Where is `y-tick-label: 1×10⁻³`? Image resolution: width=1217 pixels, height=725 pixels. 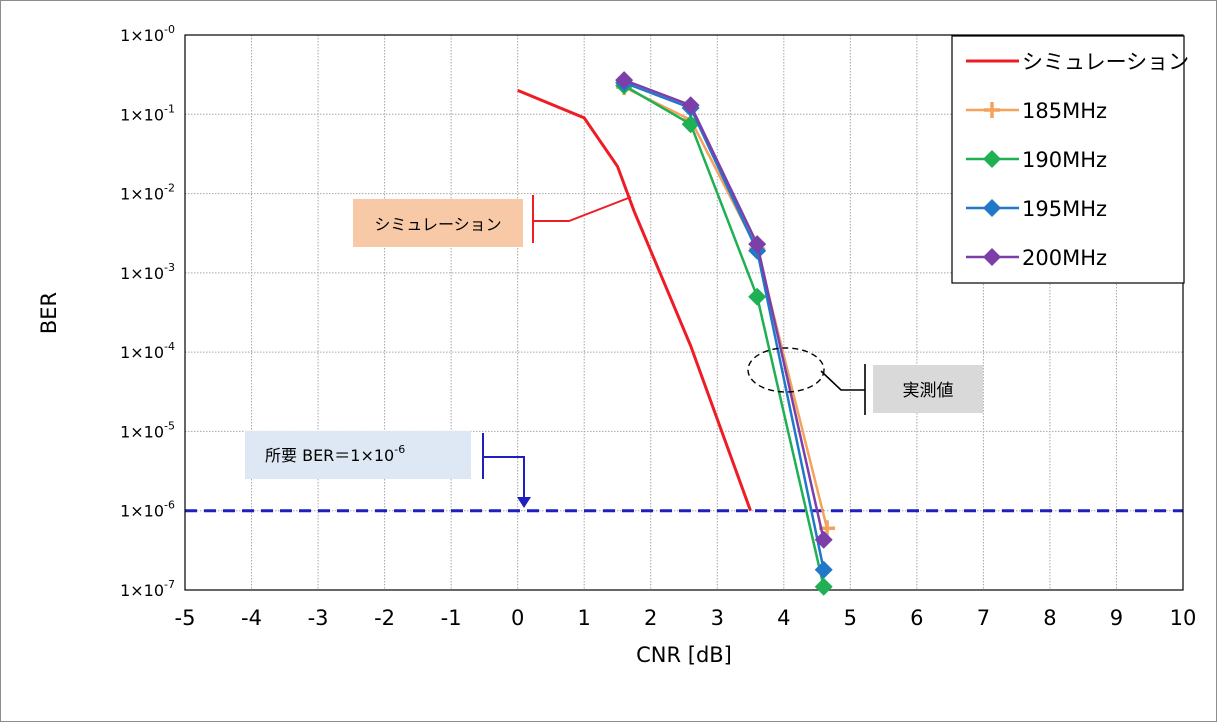
y-tick-label: 1×10⁻³ is located at coordinates (147, 272).